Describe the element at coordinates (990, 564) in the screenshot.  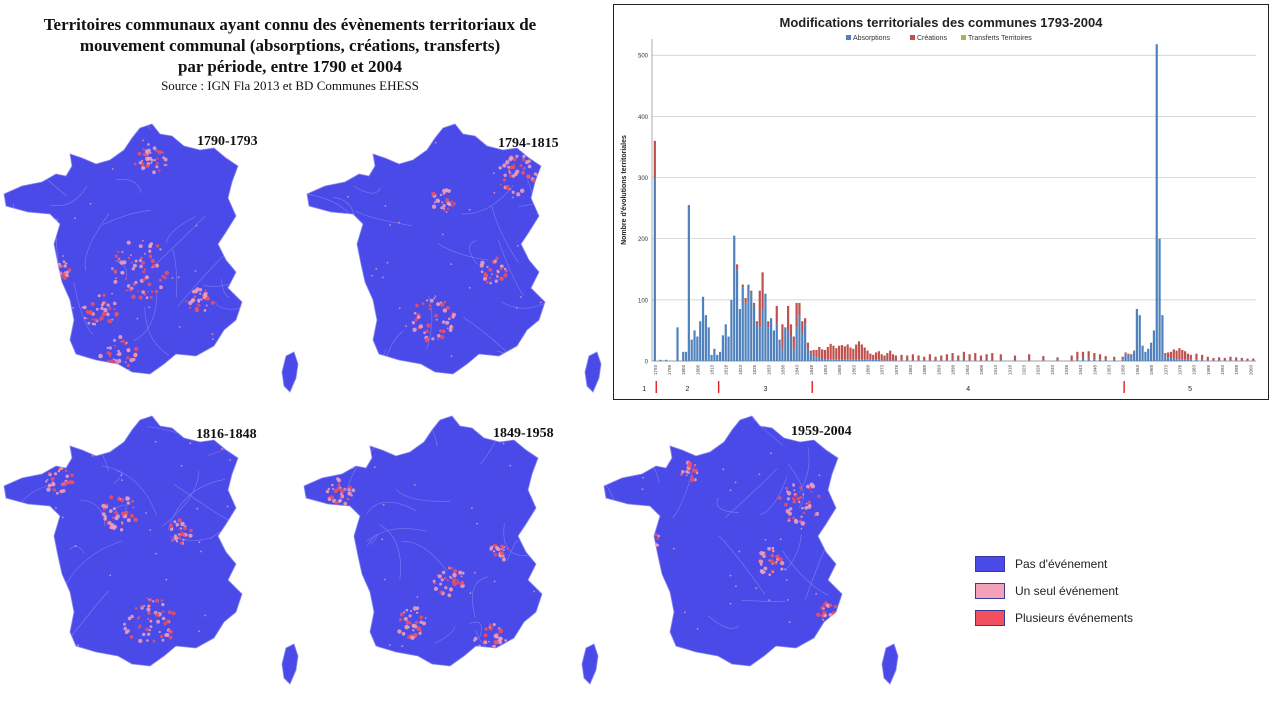
I see `legend-swatch` at that location.